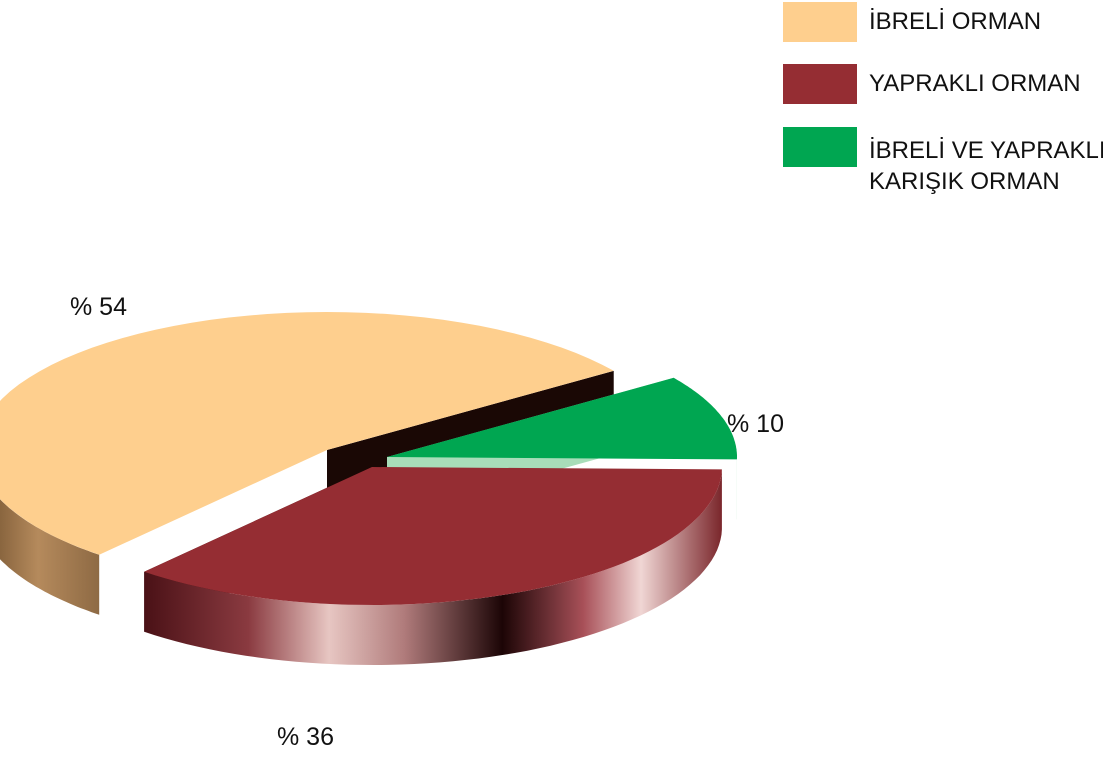  I want to click on legend-label-yaprakli: YAPRAKLI ORMAN, so click(975, 83).